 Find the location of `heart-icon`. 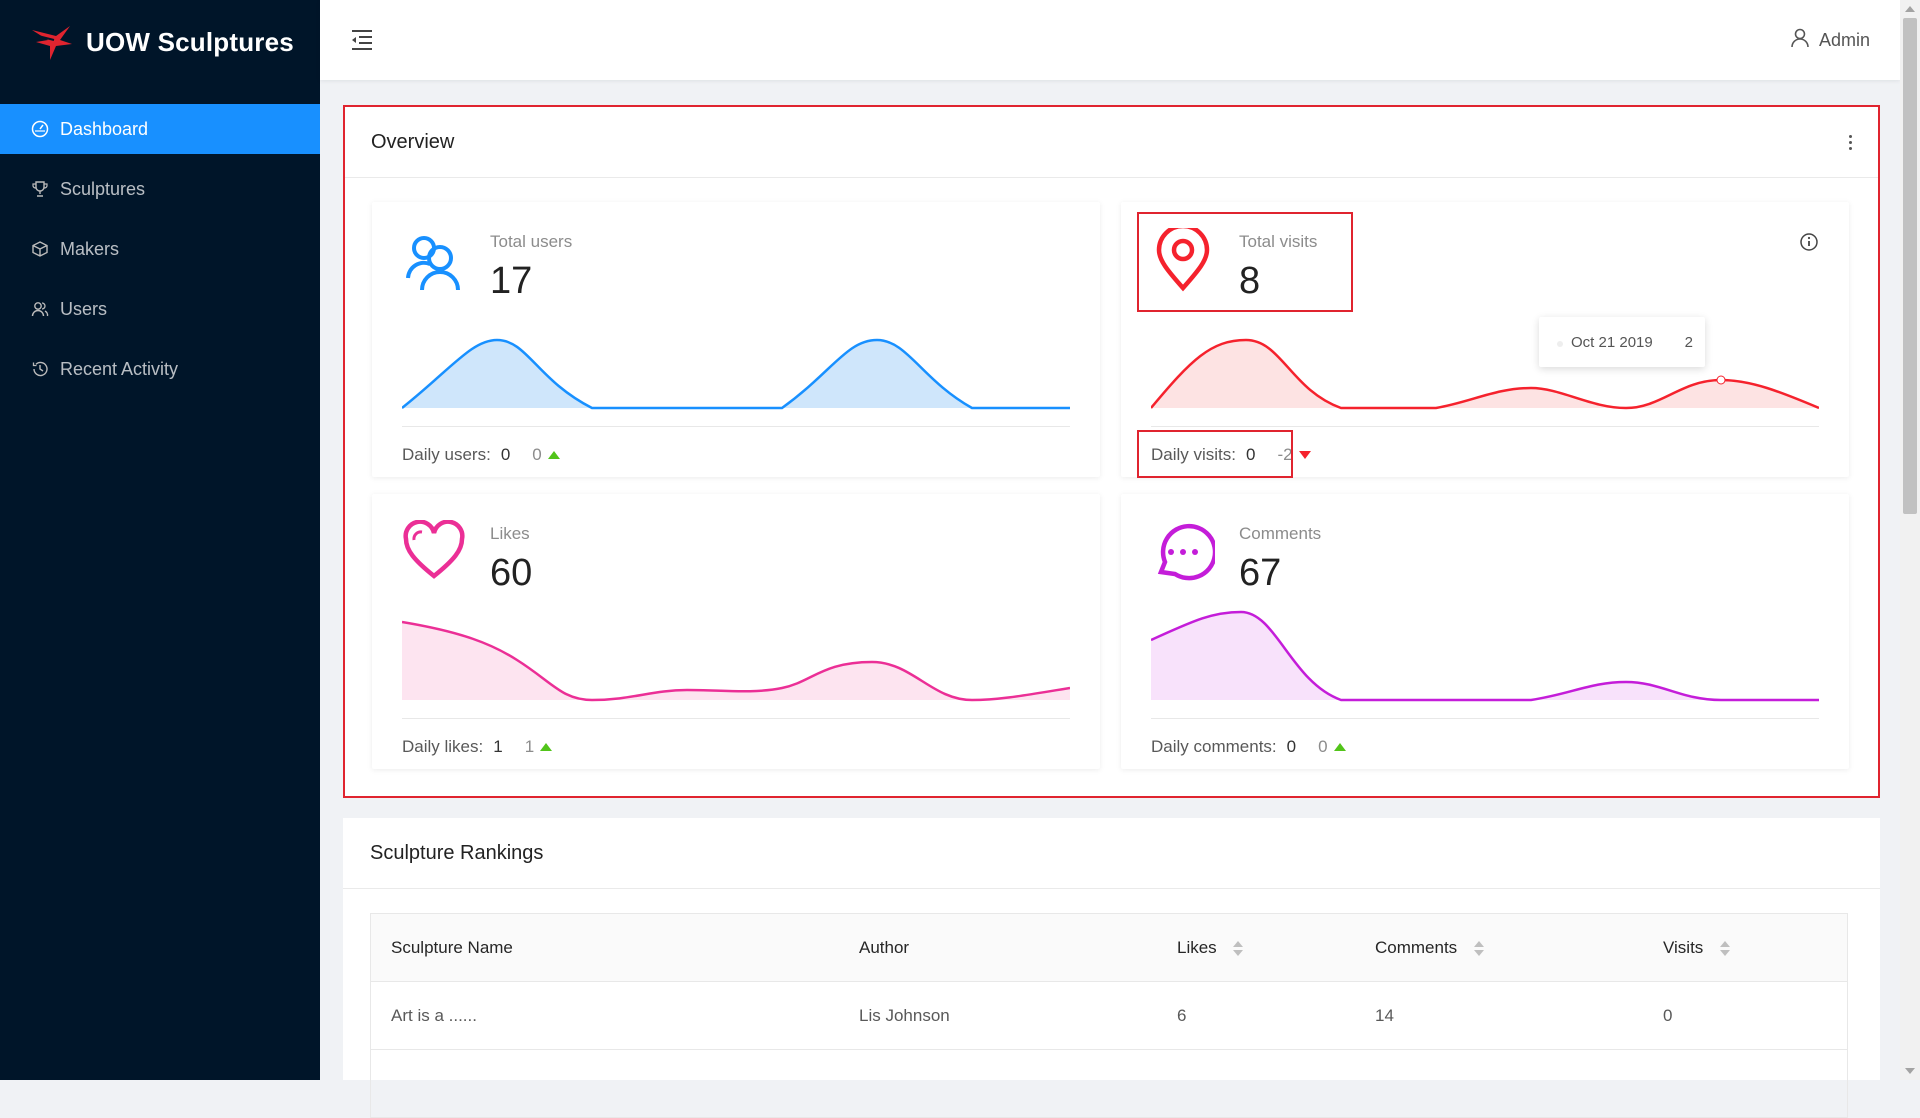

heart-icon is located at coordinates (434, 549).